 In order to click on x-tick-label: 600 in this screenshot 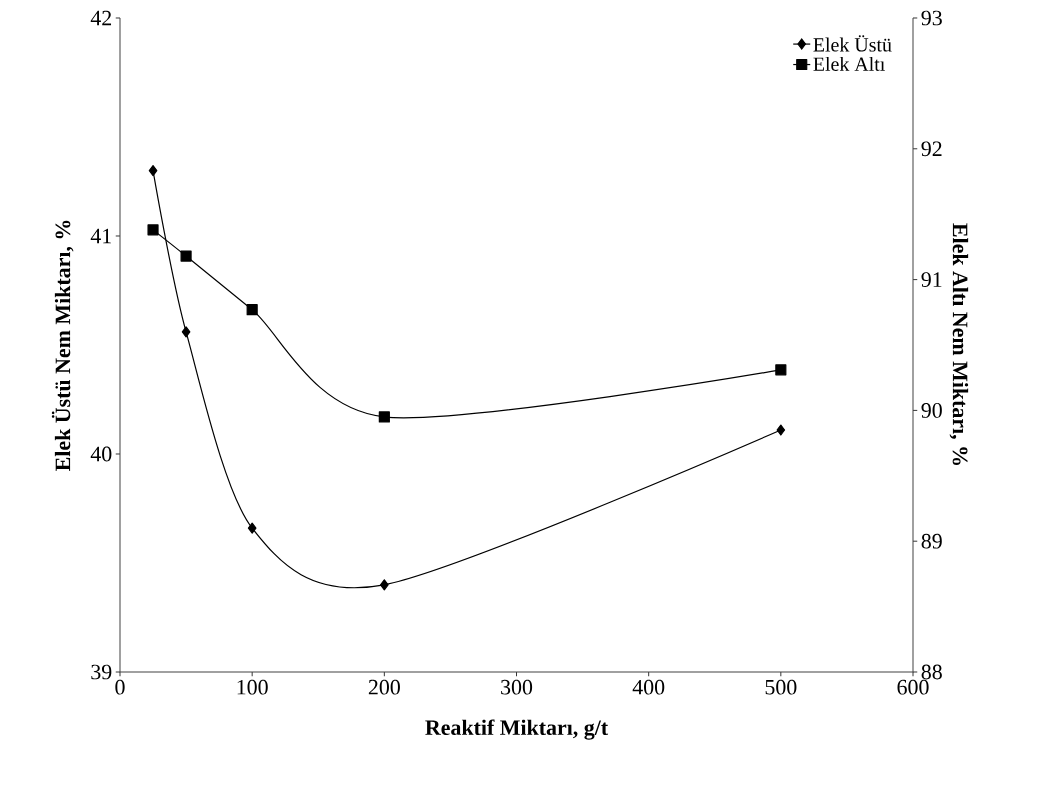, I will do `click(913, 687)`.